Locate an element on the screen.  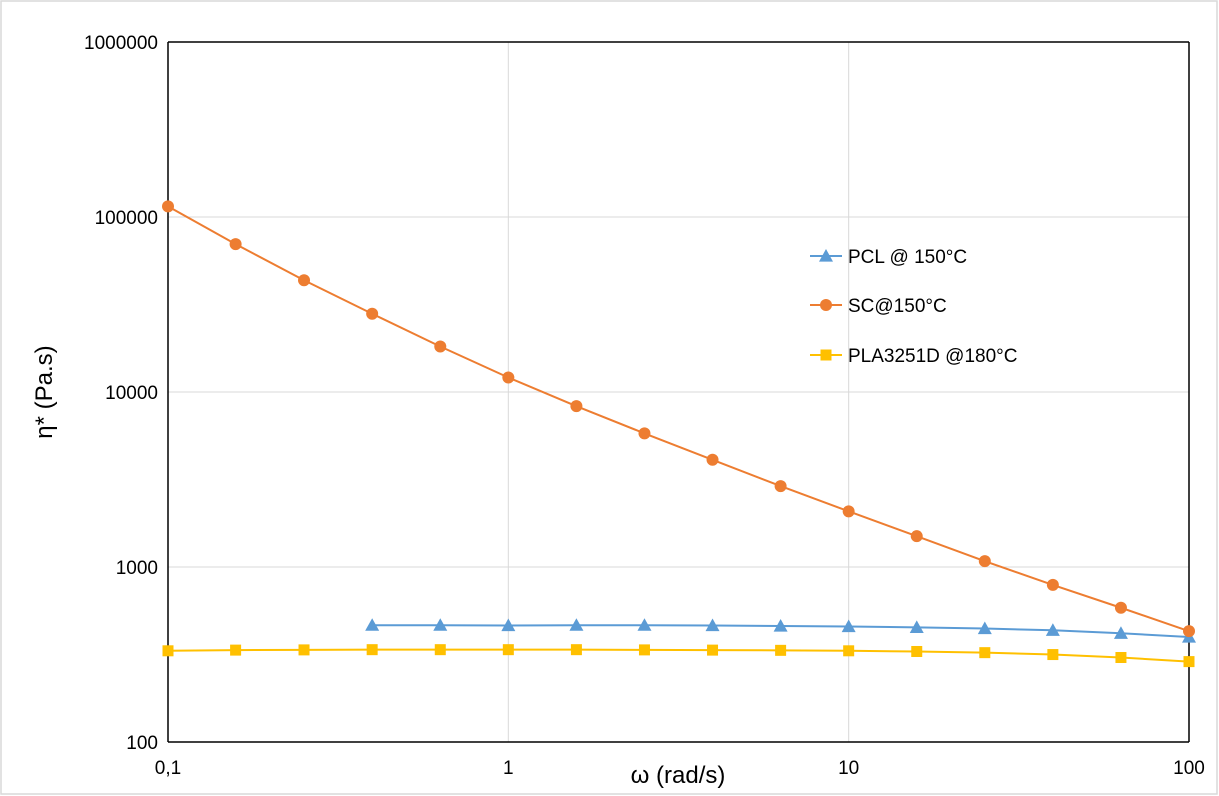
y-tick-labels: 100 1000 10000 100000 1000000 is located at coordinates (121, 393).